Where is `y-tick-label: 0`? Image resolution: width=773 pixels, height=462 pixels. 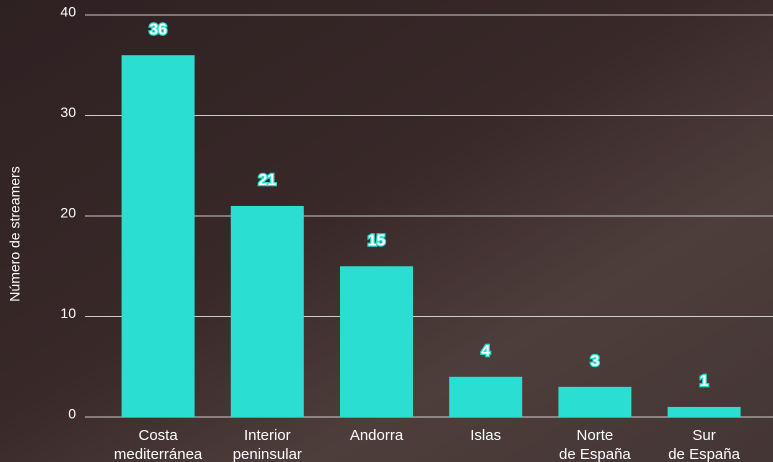
y-tick-label: 0 is located at coordinates (72, 414).